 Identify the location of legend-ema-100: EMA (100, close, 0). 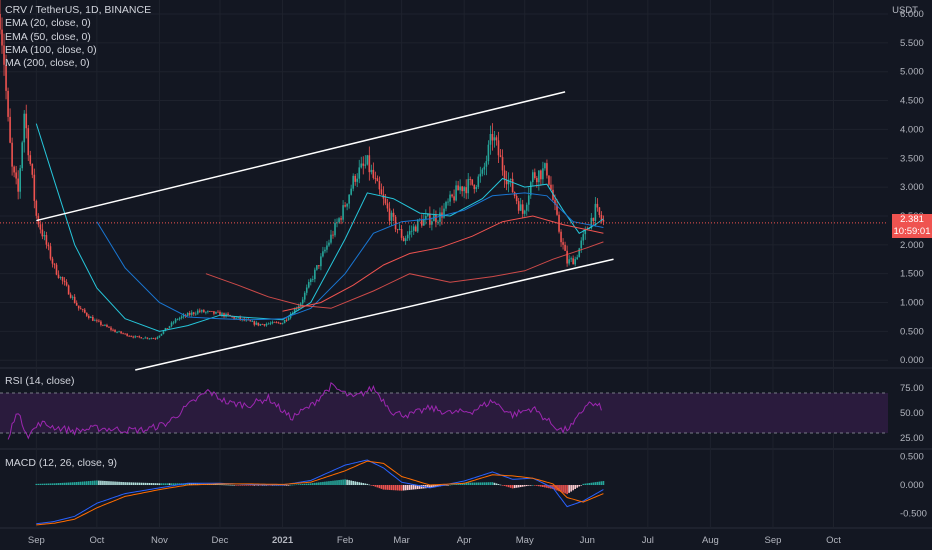
(51, 49).